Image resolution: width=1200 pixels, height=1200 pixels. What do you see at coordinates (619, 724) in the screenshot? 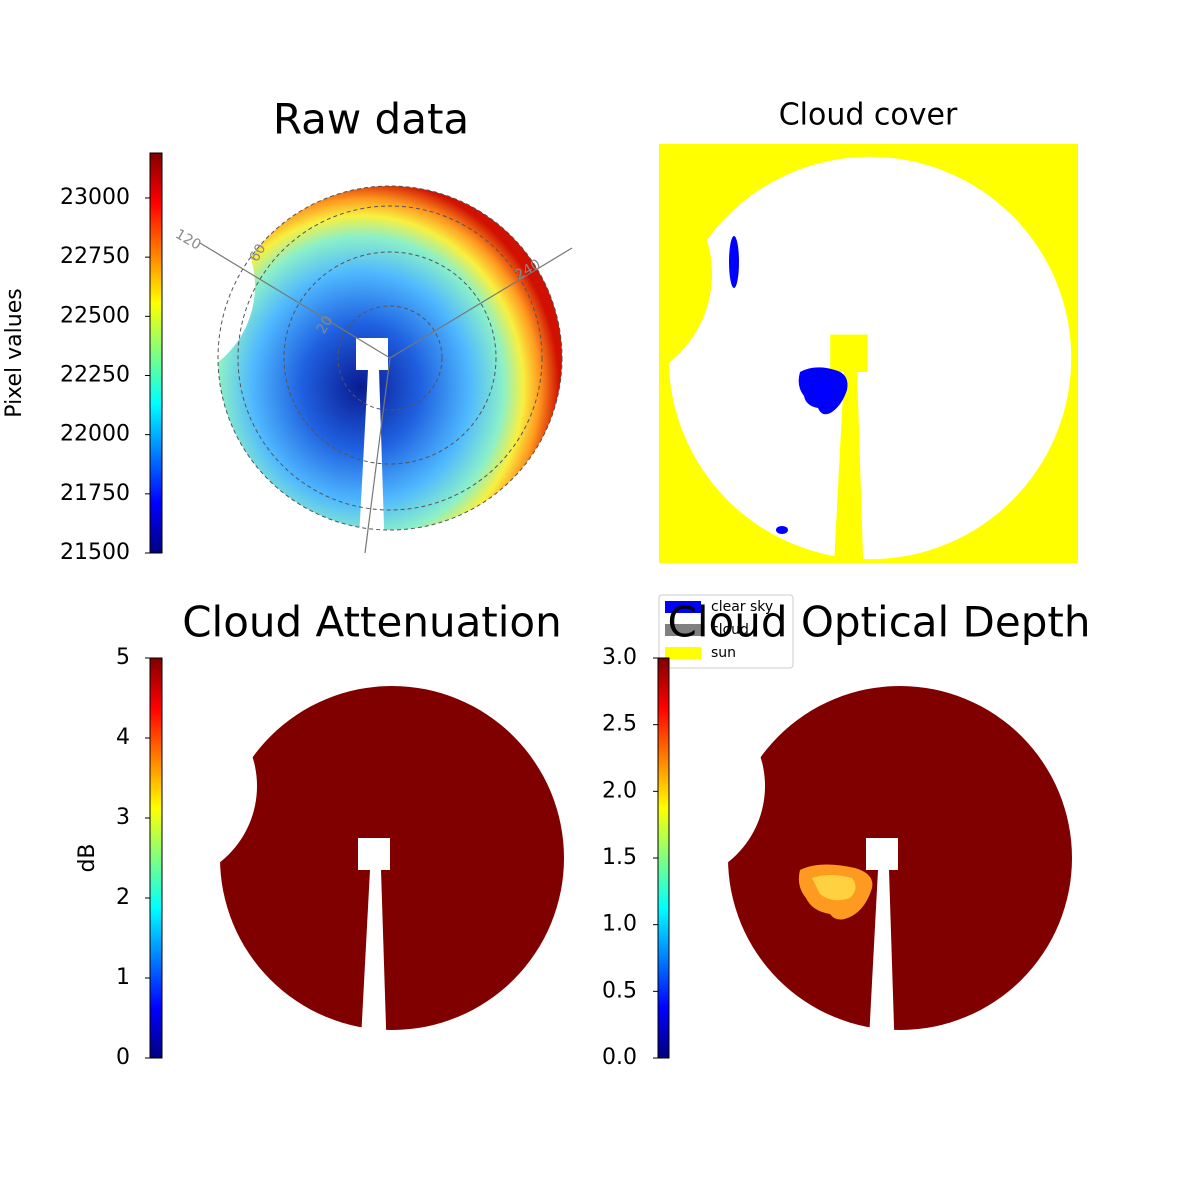
I see `tick-label: 2.5` at bounding box center [619, 724].